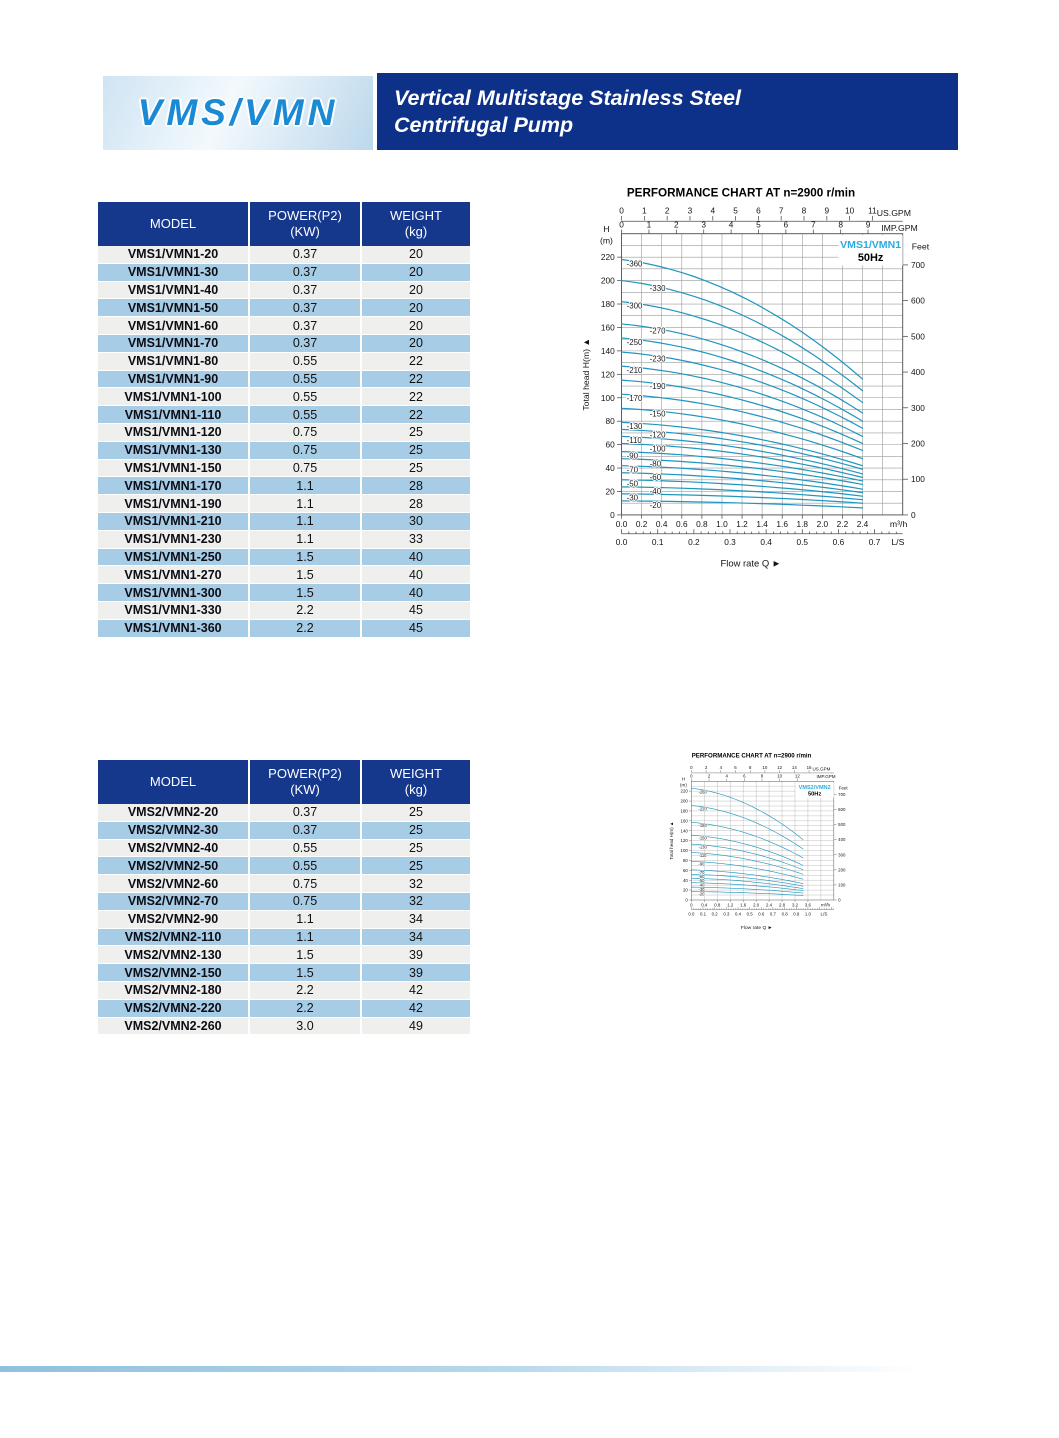 The image size is (1059, 1438). I want to click on table-row: VMS1/VMN1-50 0.37 20, so click(284, 308).